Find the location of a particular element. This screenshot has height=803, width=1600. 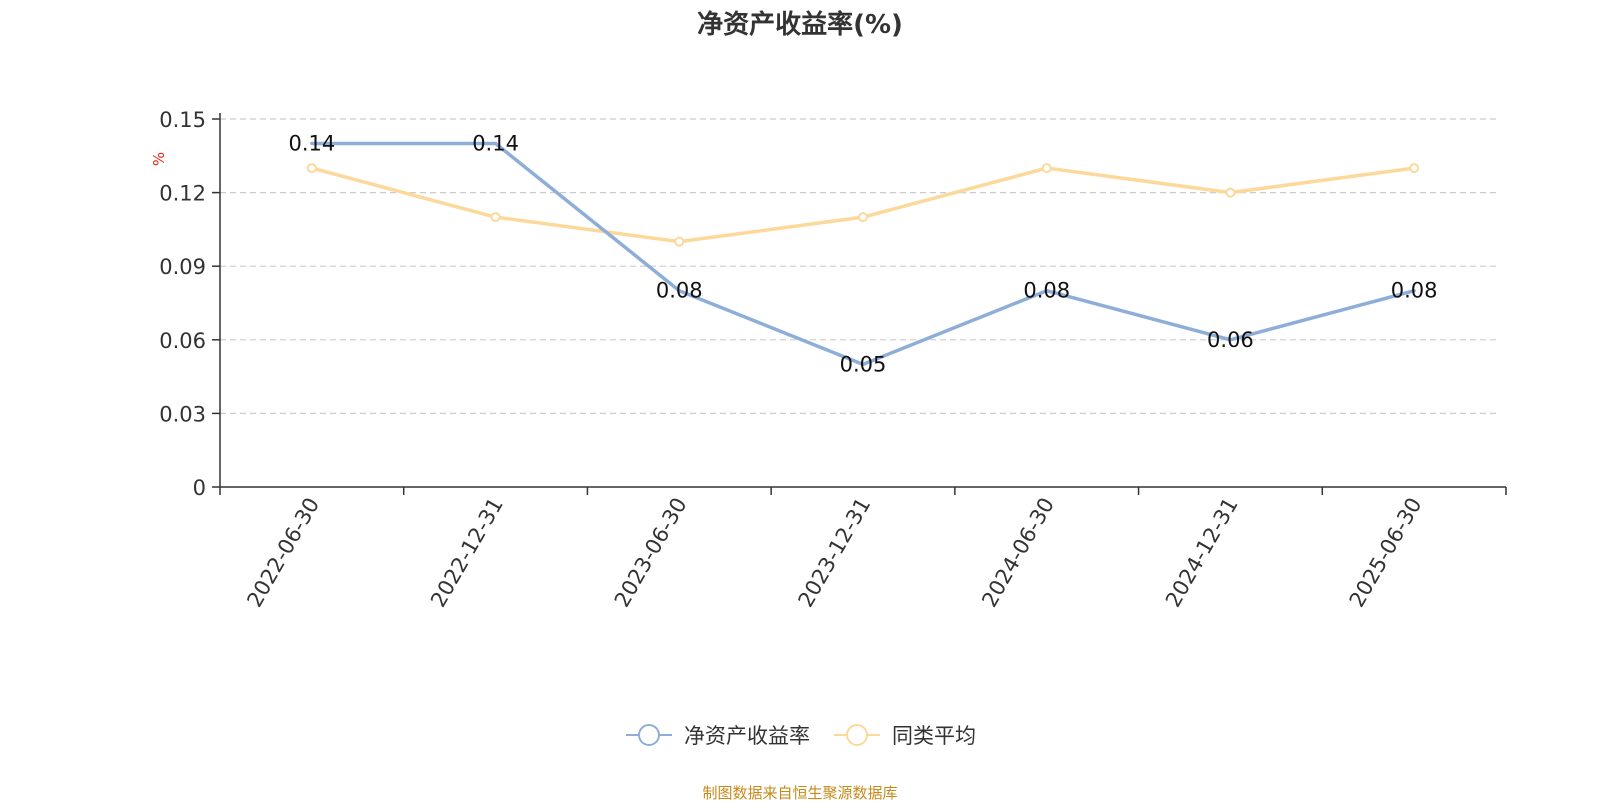

x-tick-label: 2025-06-30 is located at coordinates (1386, 553).